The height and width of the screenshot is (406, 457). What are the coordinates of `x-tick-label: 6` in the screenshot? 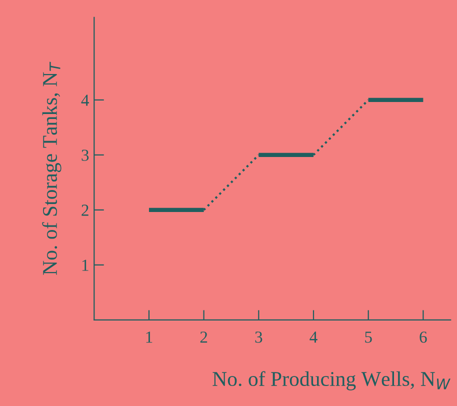 It's located at (423, 337).